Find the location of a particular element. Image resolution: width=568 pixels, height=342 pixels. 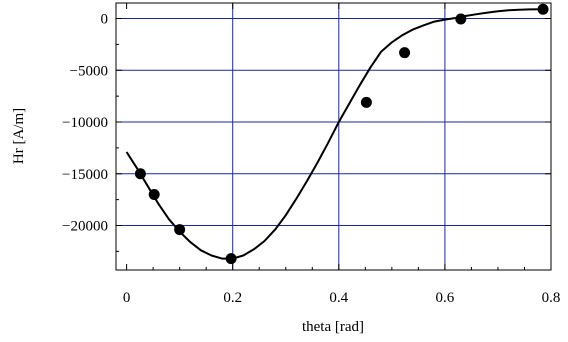

y-tick-label: −10000 is located at coordinates (85, 123).